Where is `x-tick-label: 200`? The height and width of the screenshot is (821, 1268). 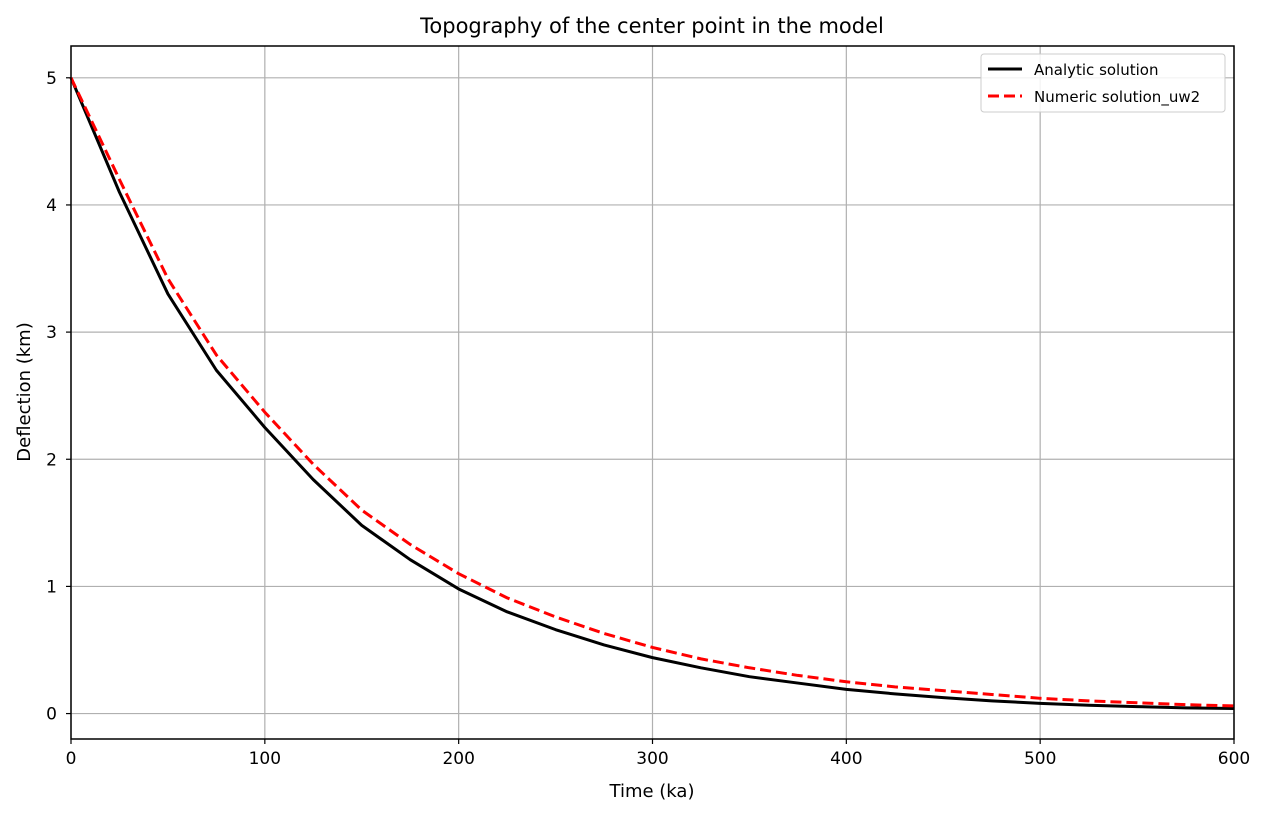 x-tick-label: 200 is located at coordinates (458, 759).